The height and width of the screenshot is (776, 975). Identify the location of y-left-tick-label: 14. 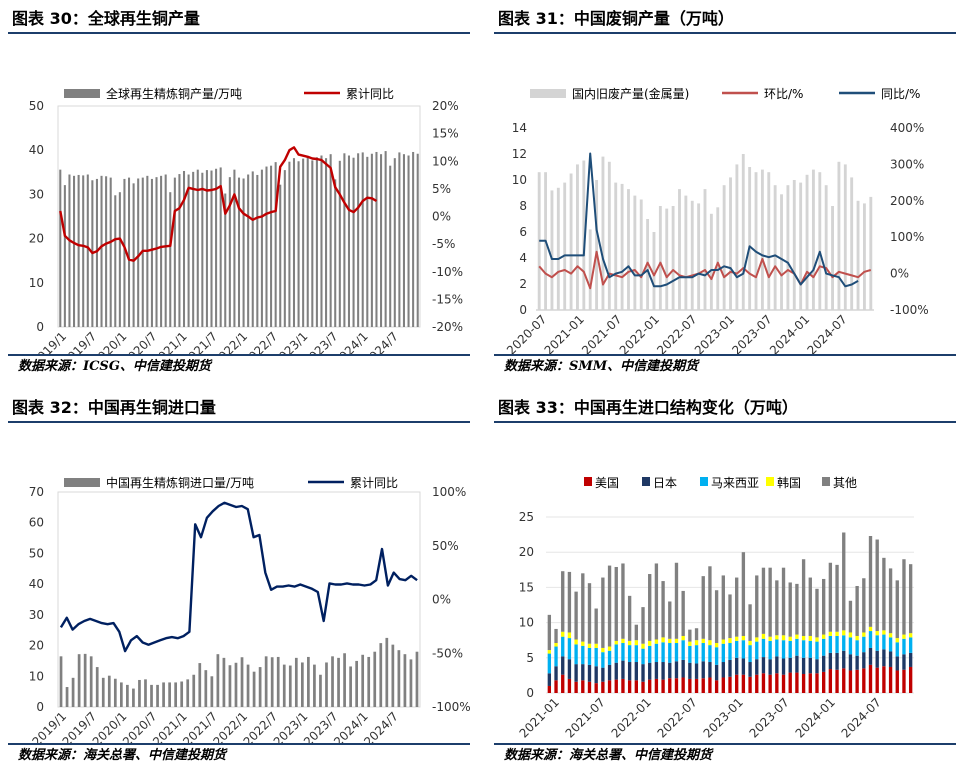
(519, 128).